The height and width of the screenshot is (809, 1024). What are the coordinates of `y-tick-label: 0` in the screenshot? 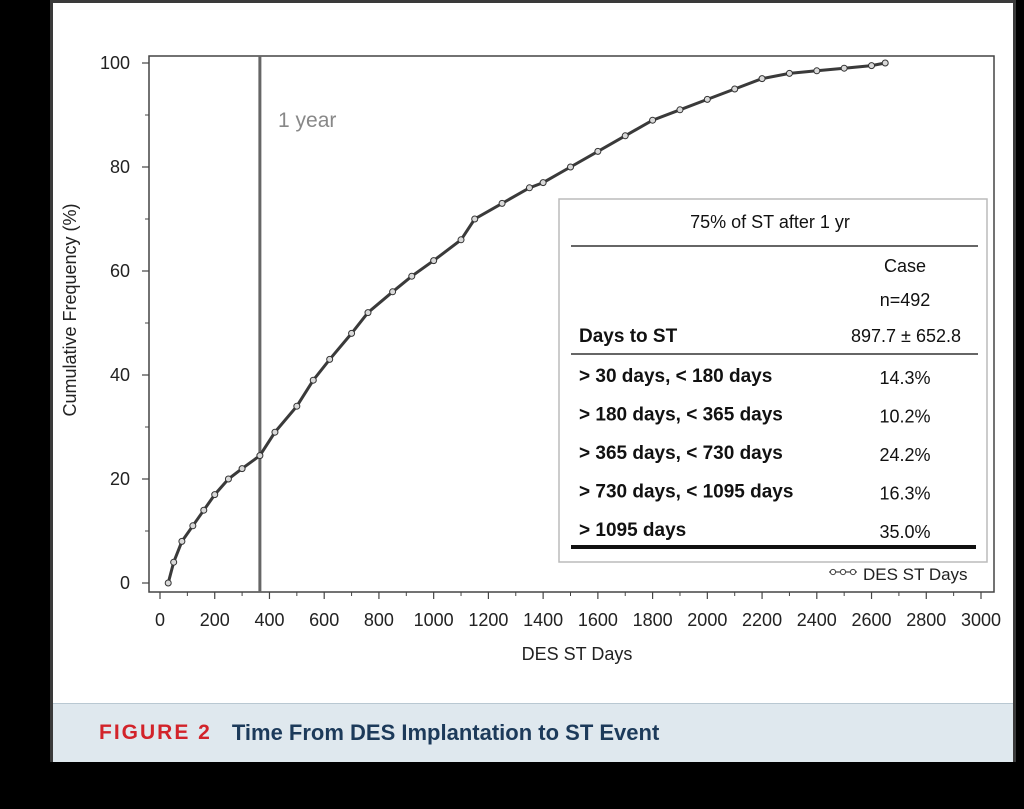 It's located at (125, 583).